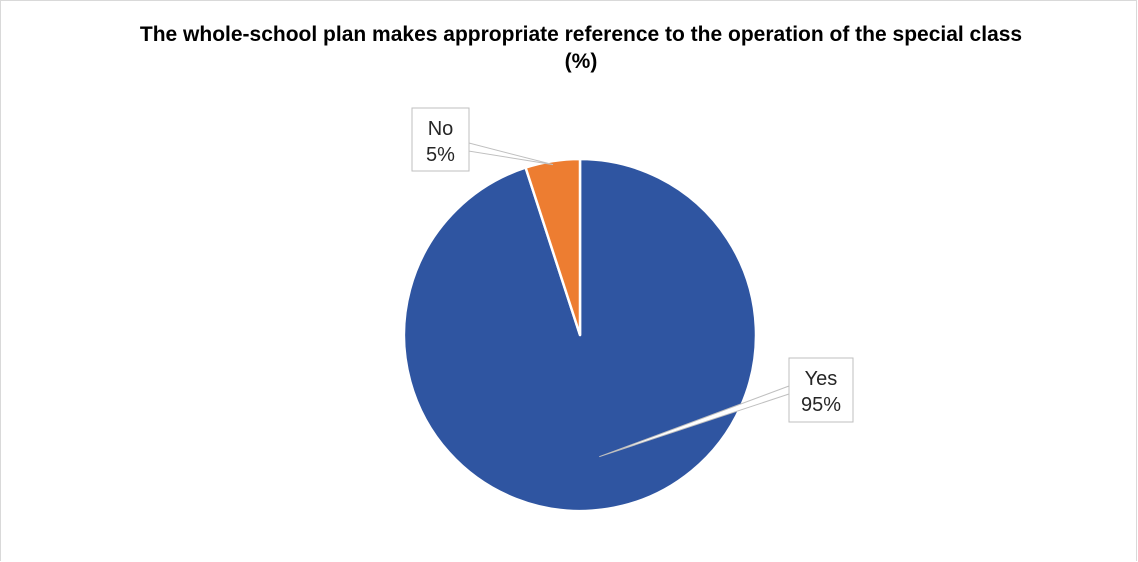 This screenshot has width=1138, height=562. What do you see at coordinates (441, 129) in the screenshot?
I see `data-label-category: No` at bounding box center [441, 129].